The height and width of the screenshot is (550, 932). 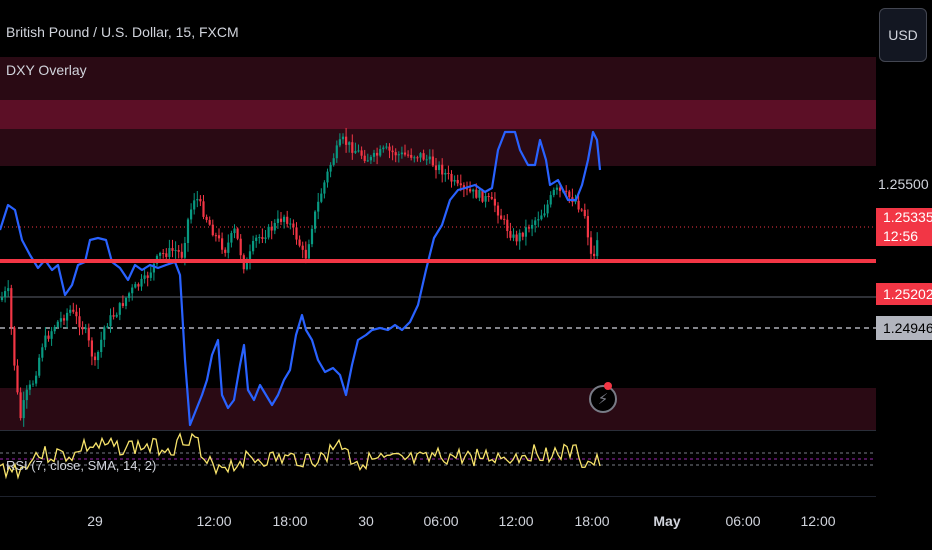 What do you see at coordinates (300, 456) in the screenshot?
I see `rsi-line` at bounding box center [300, 456].